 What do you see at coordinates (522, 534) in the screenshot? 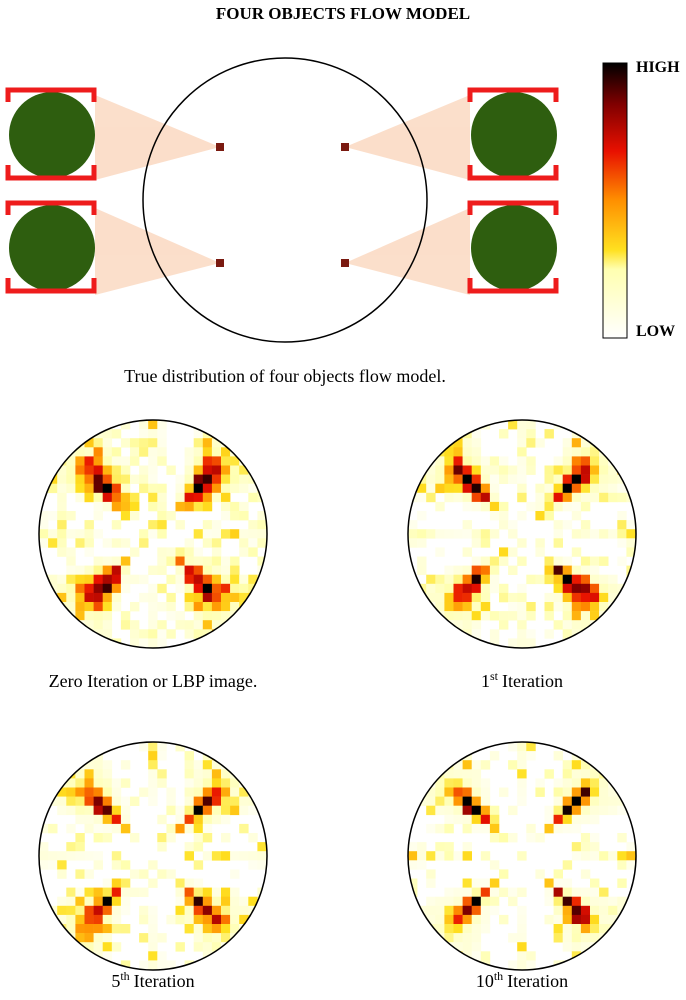
I see `heatmap-border` at bounding box center [522, 534].